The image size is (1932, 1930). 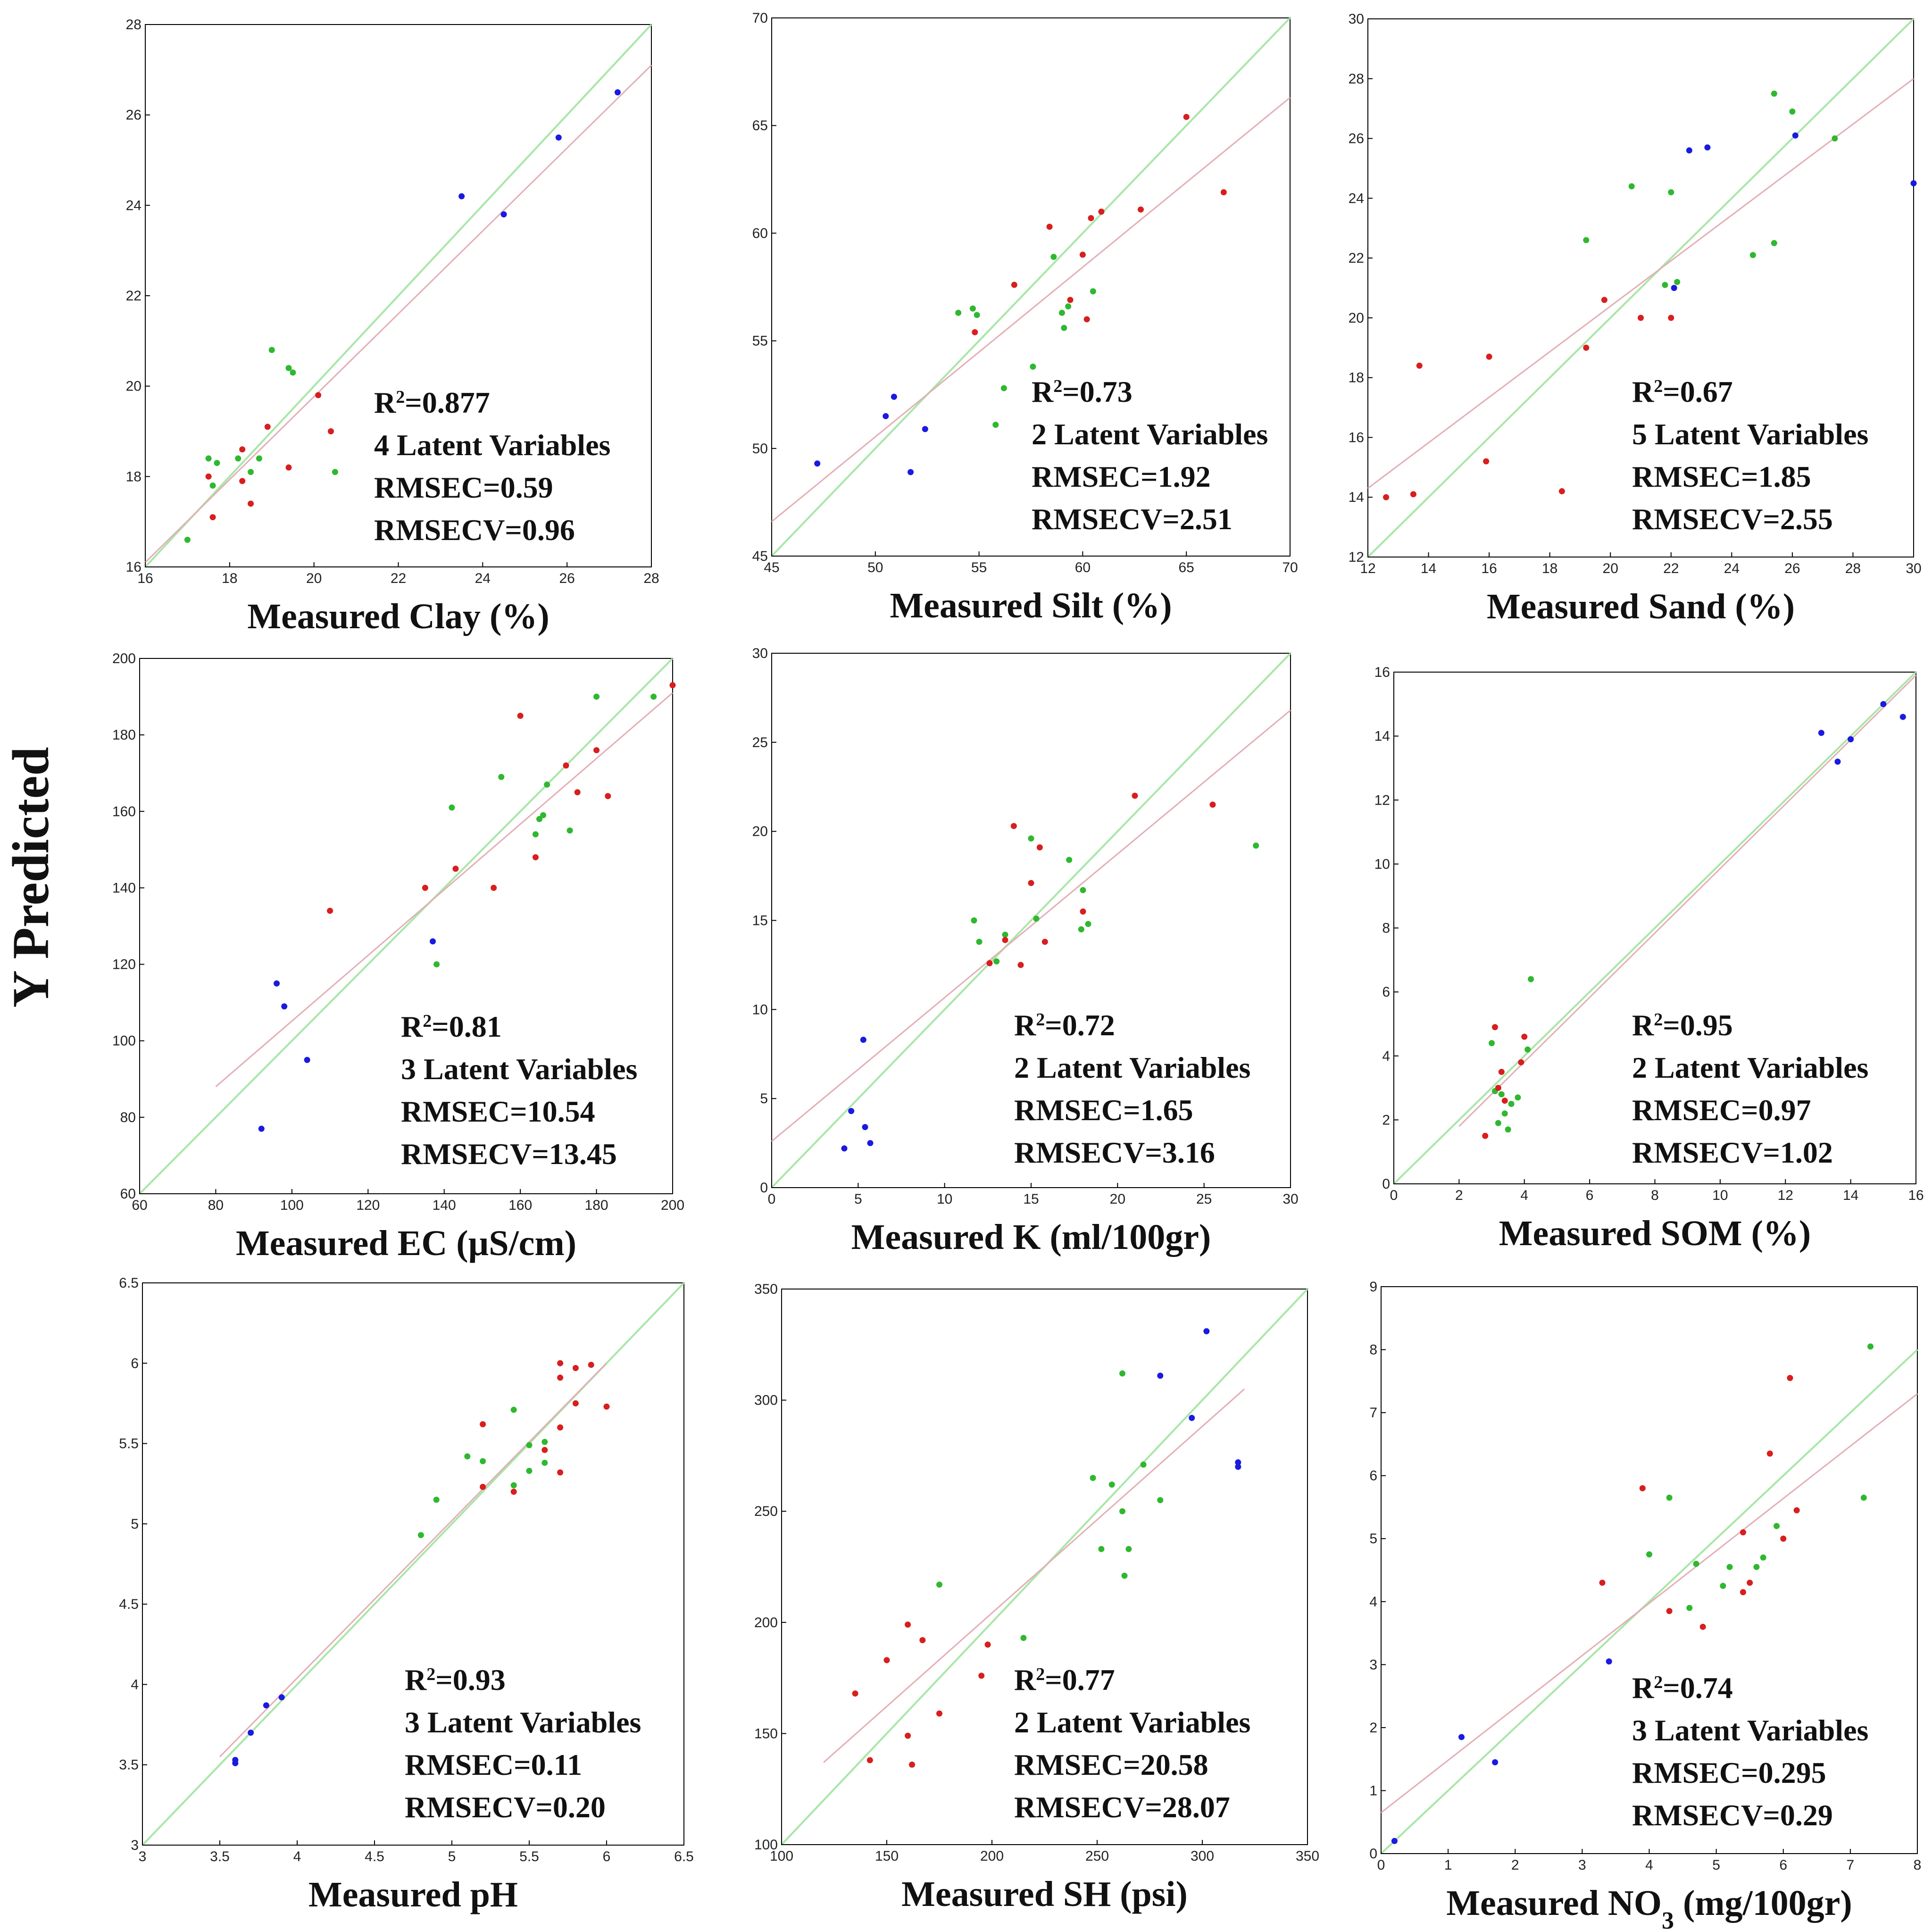 What do you see at coordinates (1121, 476) in the screenshot?
I see `stat-rmsec: RMSEC=1.92` at bounding box center [1121, 476].